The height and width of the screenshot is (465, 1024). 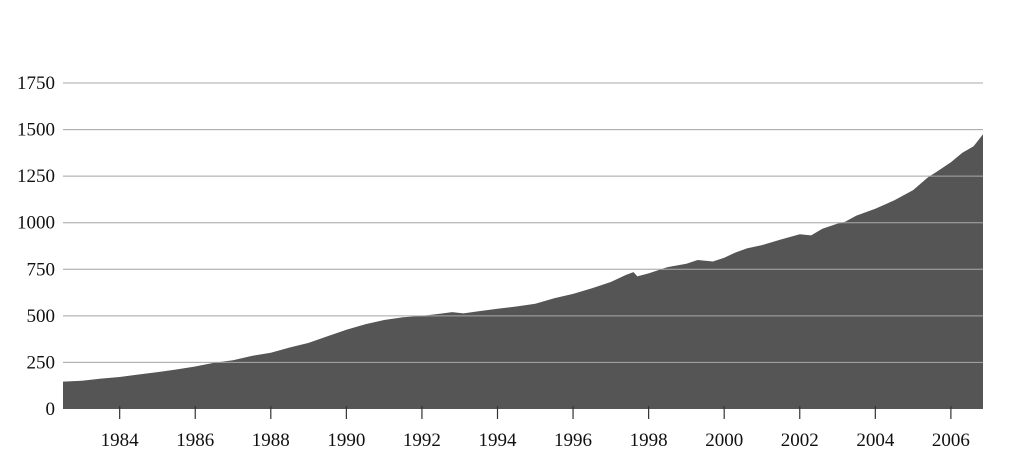 What do you see at coordinates (36, 246) in the screenshot?
I see `y-axis: 0 250 500 750 1000 1250 1500 1750` at bounding box center [36, 246].